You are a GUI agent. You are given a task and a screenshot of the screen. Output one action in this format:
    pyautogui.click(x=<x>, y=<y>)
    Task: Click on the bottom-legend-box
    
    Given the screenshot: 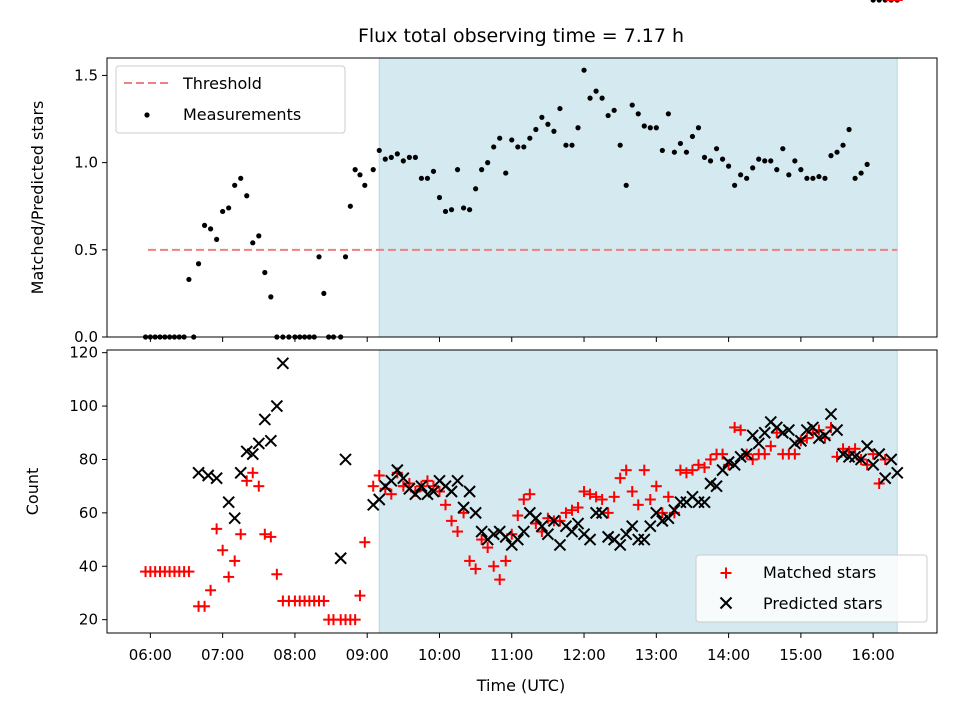 What is the action you would take?
    pyautogui.click(x=811, y=588)
    